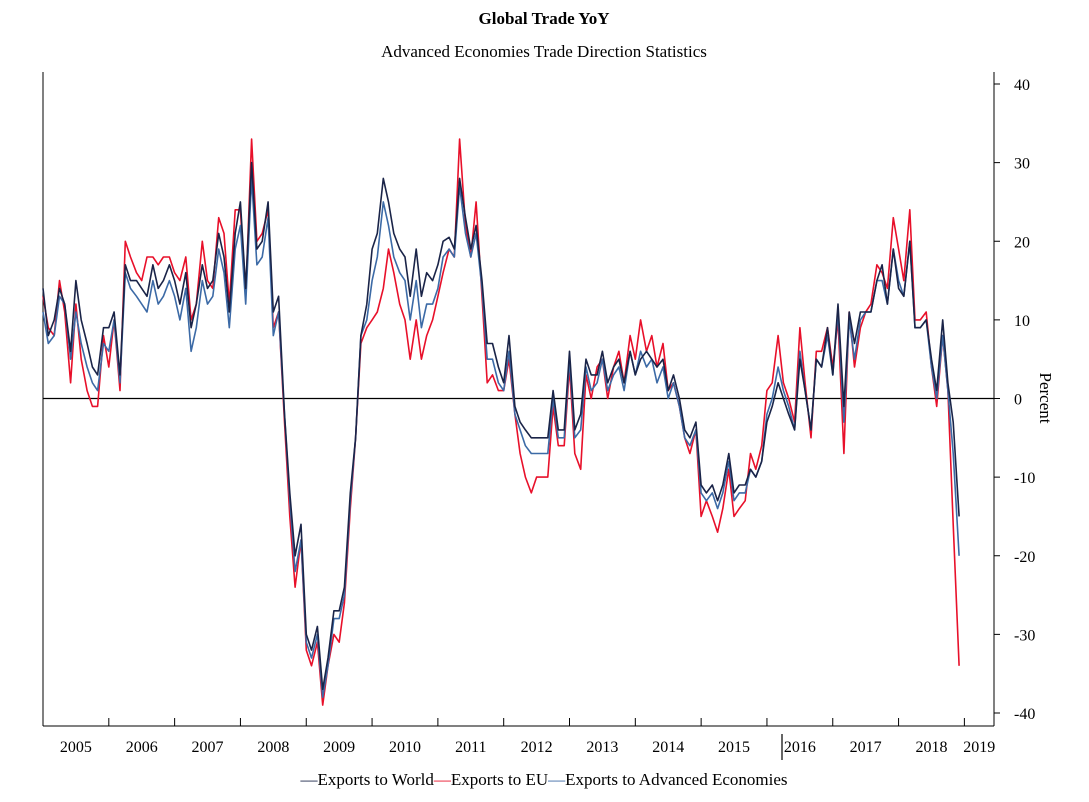  I want to click on y-tick-label: 0, so click(1018, 400).